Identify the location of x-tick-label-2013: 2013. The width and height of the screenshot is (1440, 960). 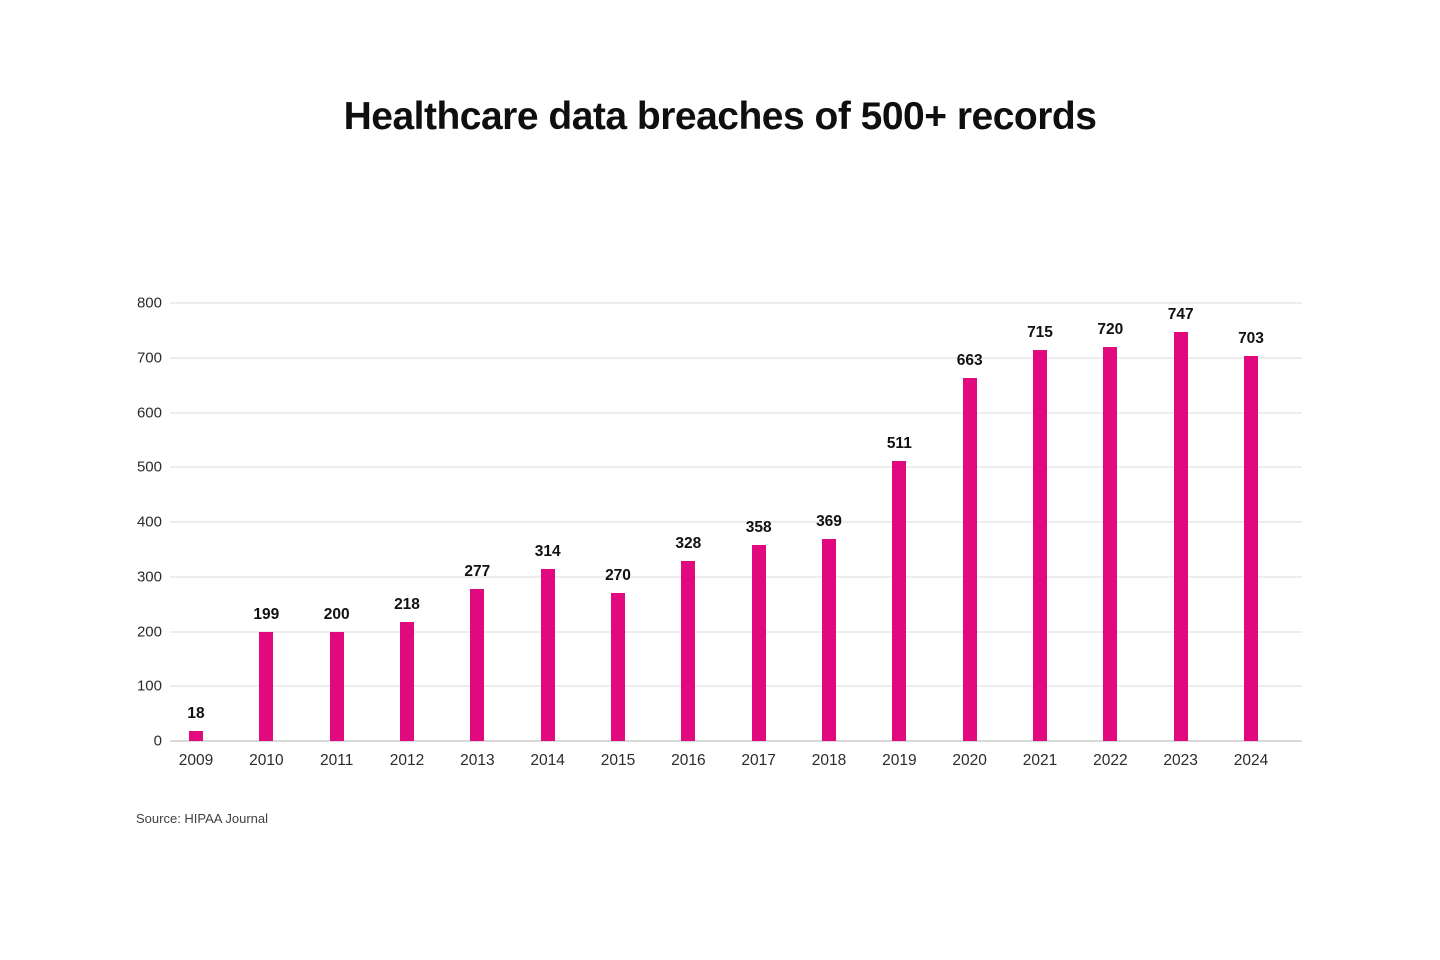
(477, 760).